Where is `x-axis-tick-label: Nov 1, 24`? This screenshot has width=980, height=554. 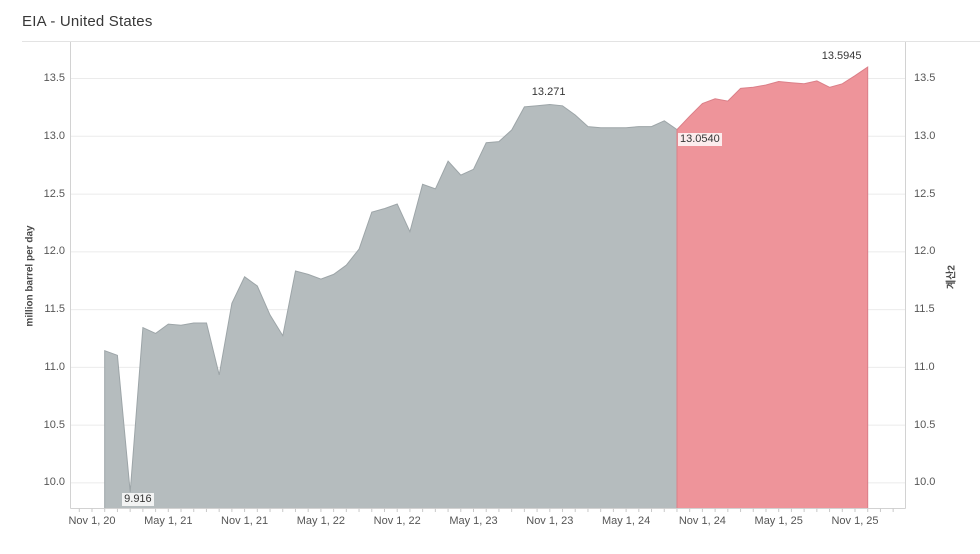 x-axis-tick-label: Nov 1, 24 is located at coordinates (702, 521).